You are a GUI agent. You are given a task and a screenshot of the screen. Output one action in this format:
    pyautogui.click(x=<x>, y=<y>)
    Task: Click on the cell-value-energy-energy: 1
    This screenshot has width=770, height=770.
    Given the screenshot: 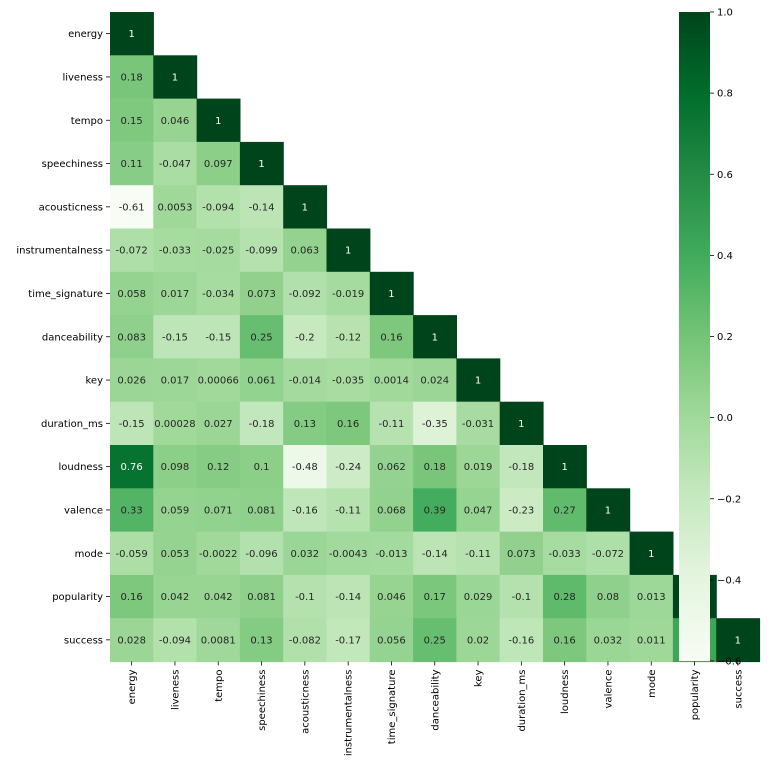 What is the action you would take?
    pyautogui.click(x=131, y=34)
    